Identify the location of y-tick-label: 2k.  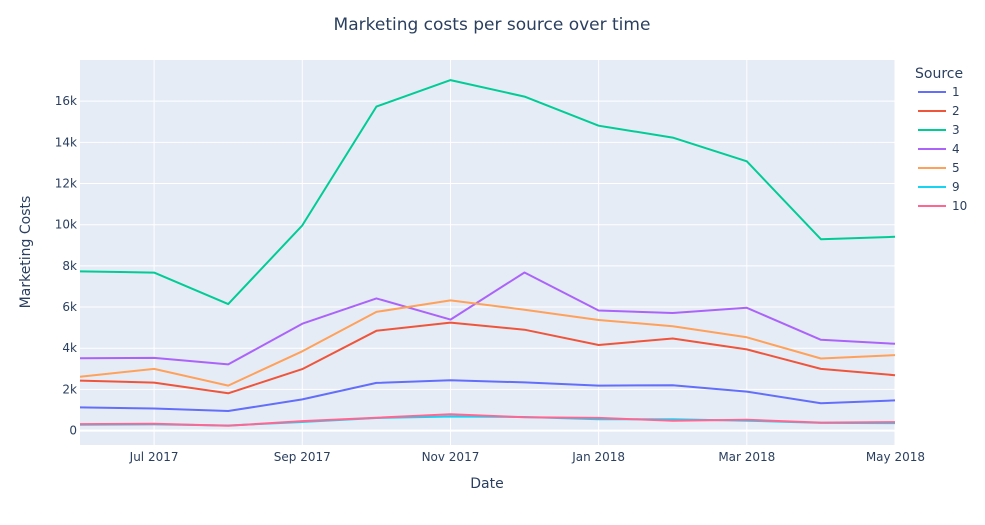
(69, 389).